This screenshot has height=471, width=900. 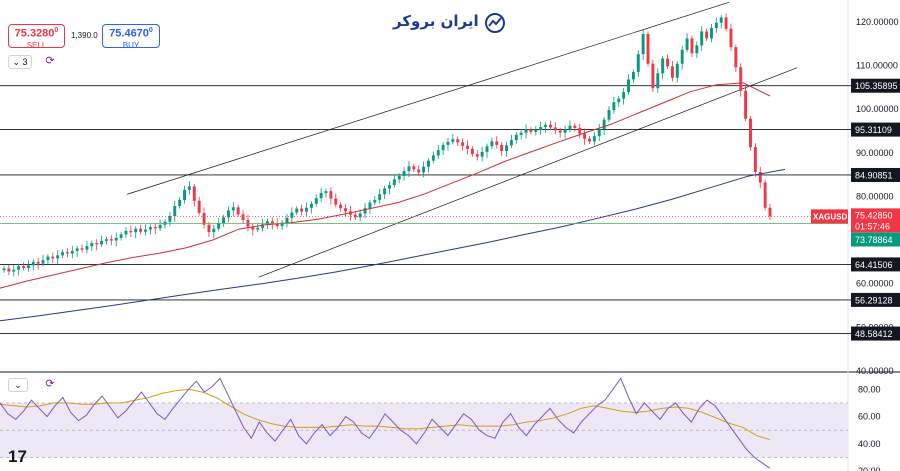 I want to click on level-price-label: 95.31109, so click(x=873, y=130).